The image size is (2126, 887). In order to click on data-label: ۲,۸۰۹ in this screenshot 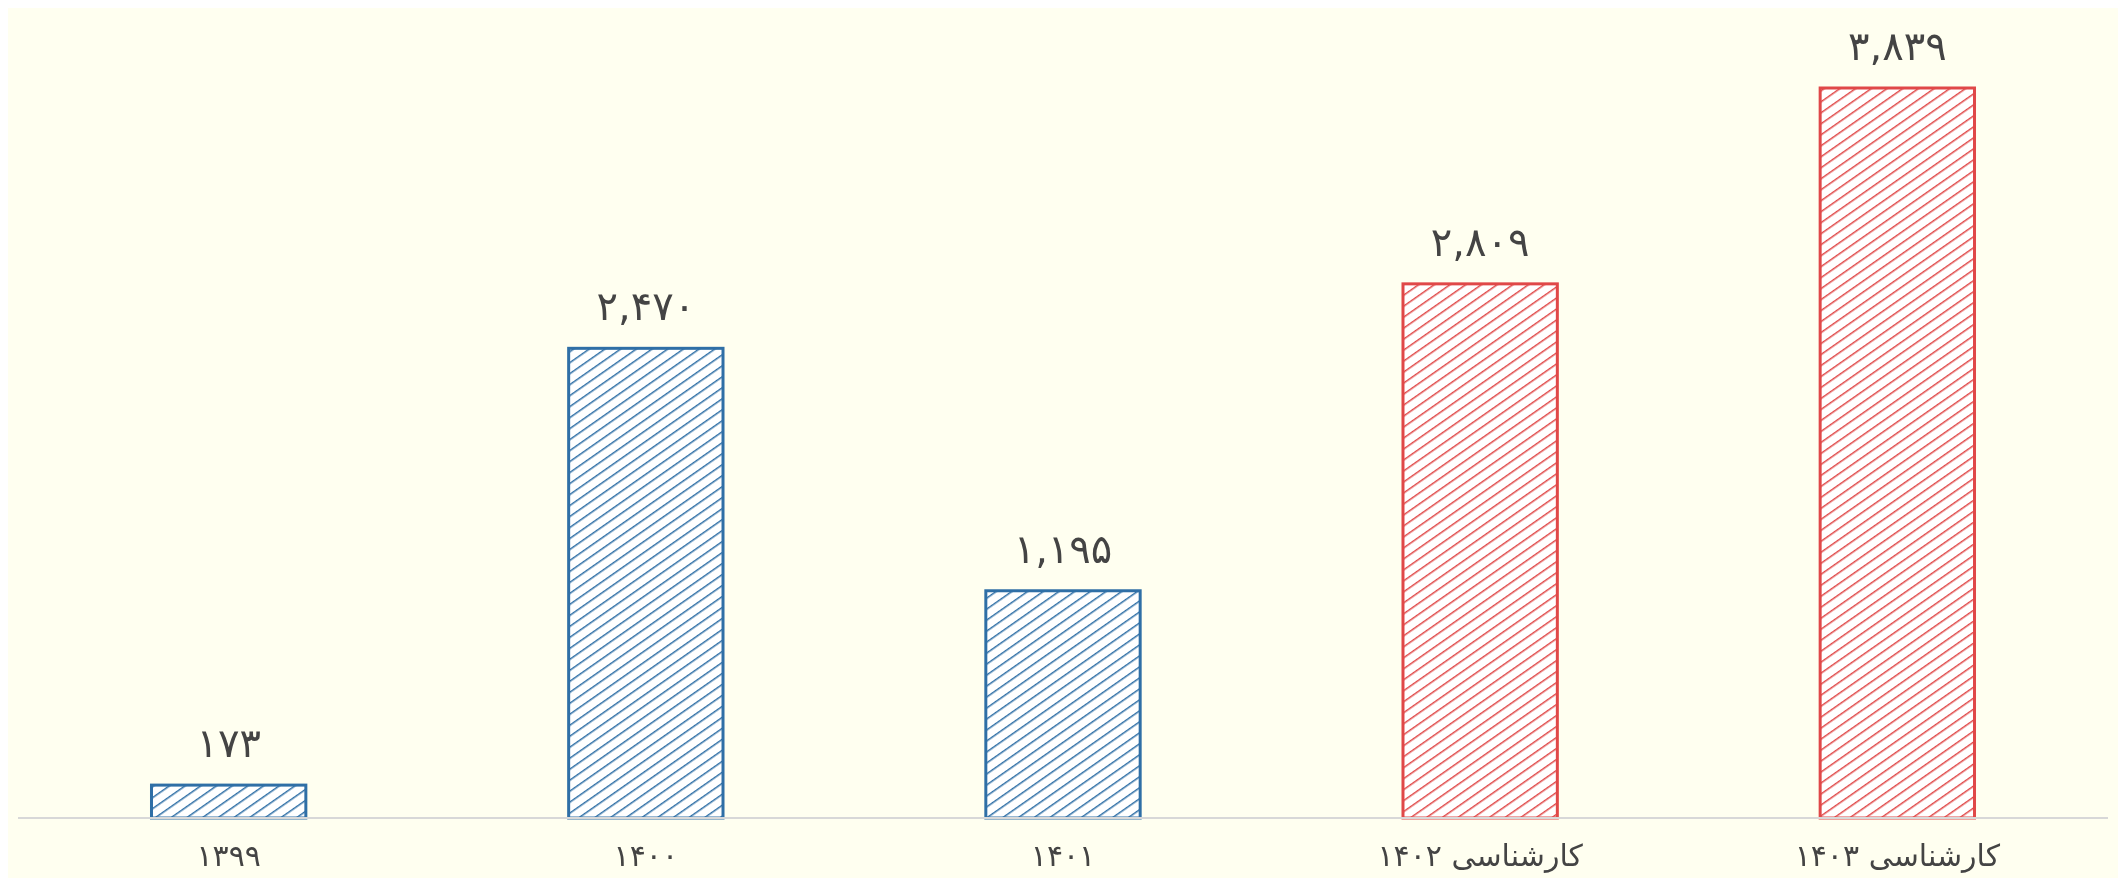, I will do `click(1480, 241)`.